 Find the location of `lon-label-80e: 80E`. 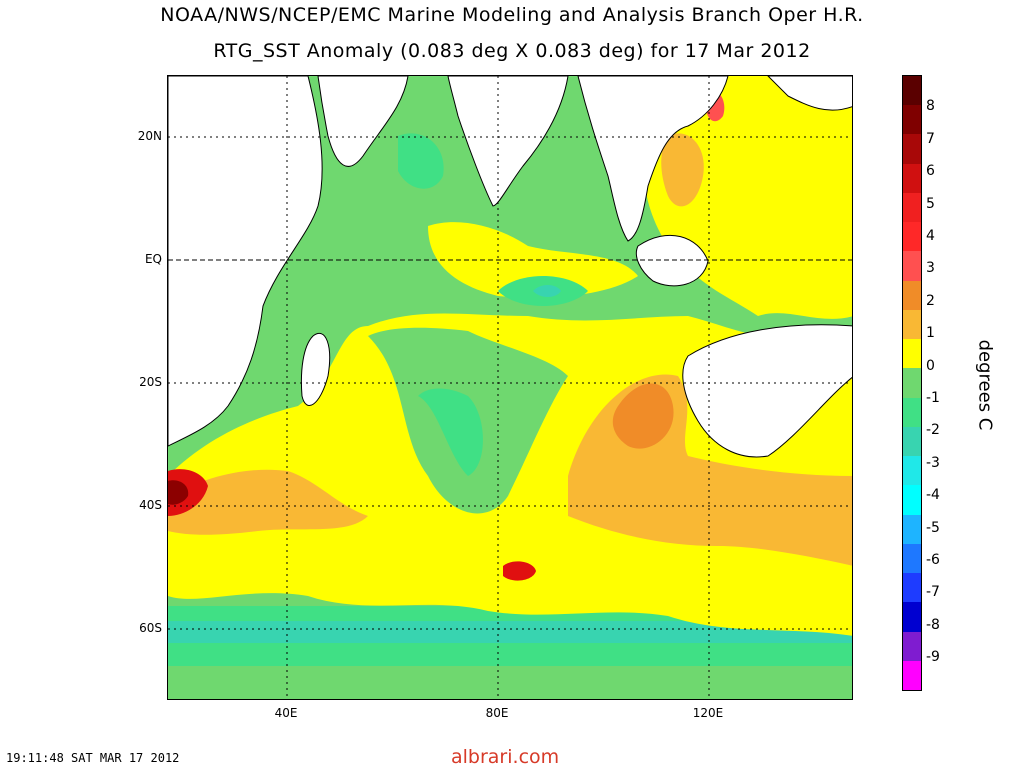

lon-label-80e: 80E is located at coordinates (497, 713).